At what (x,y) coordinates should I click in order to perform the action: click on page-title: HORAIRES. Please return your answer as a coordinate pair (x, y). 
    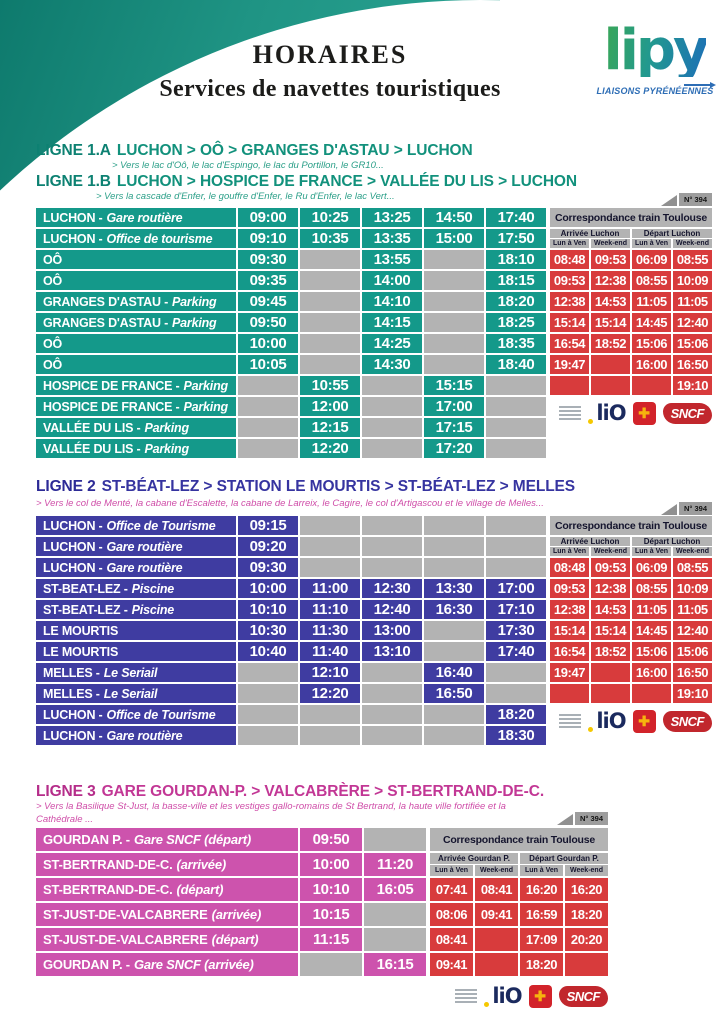
    Looking at the image, I should click on (330, 54).